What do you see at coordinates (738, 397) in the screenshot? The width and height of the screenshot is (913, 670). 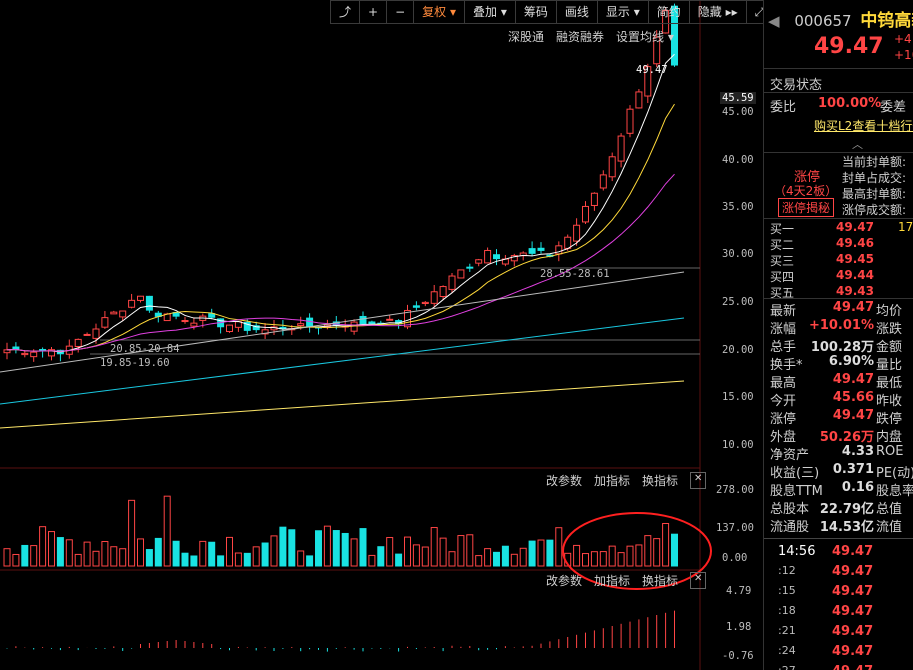 I see `price-tick-15: 15.00` at bounding box center [738, 397].